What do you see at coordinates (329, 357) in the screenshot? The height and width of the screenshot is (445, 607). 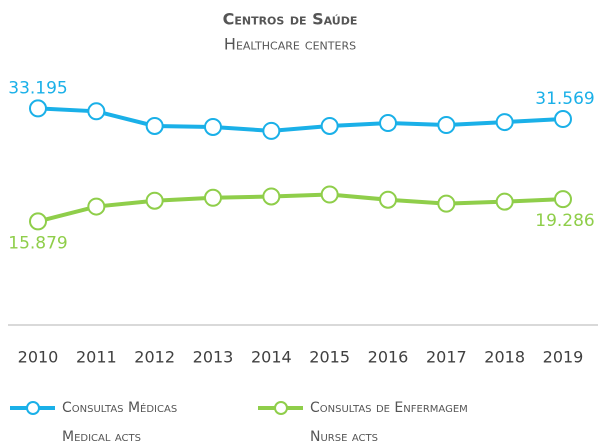 I see `x-tick-label: 2015` at bounding box center [329, 357].